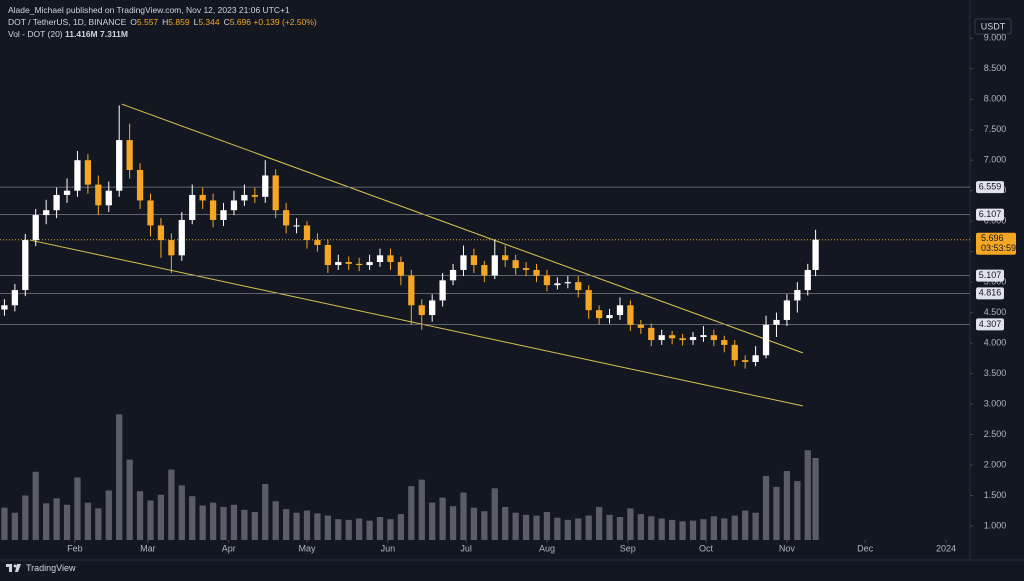 This screenshot has height=581, width=1024. I want to click on y-tick-label: 2.500, so click(995, 434).